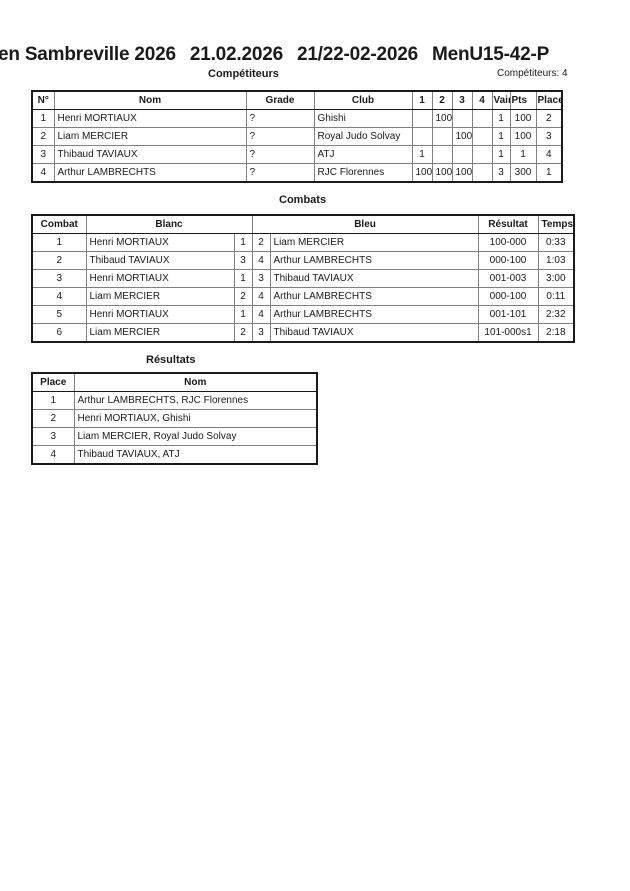  I want to click on result-name: Thibaud TAVIAUX, ATJ, so click(195, 455).